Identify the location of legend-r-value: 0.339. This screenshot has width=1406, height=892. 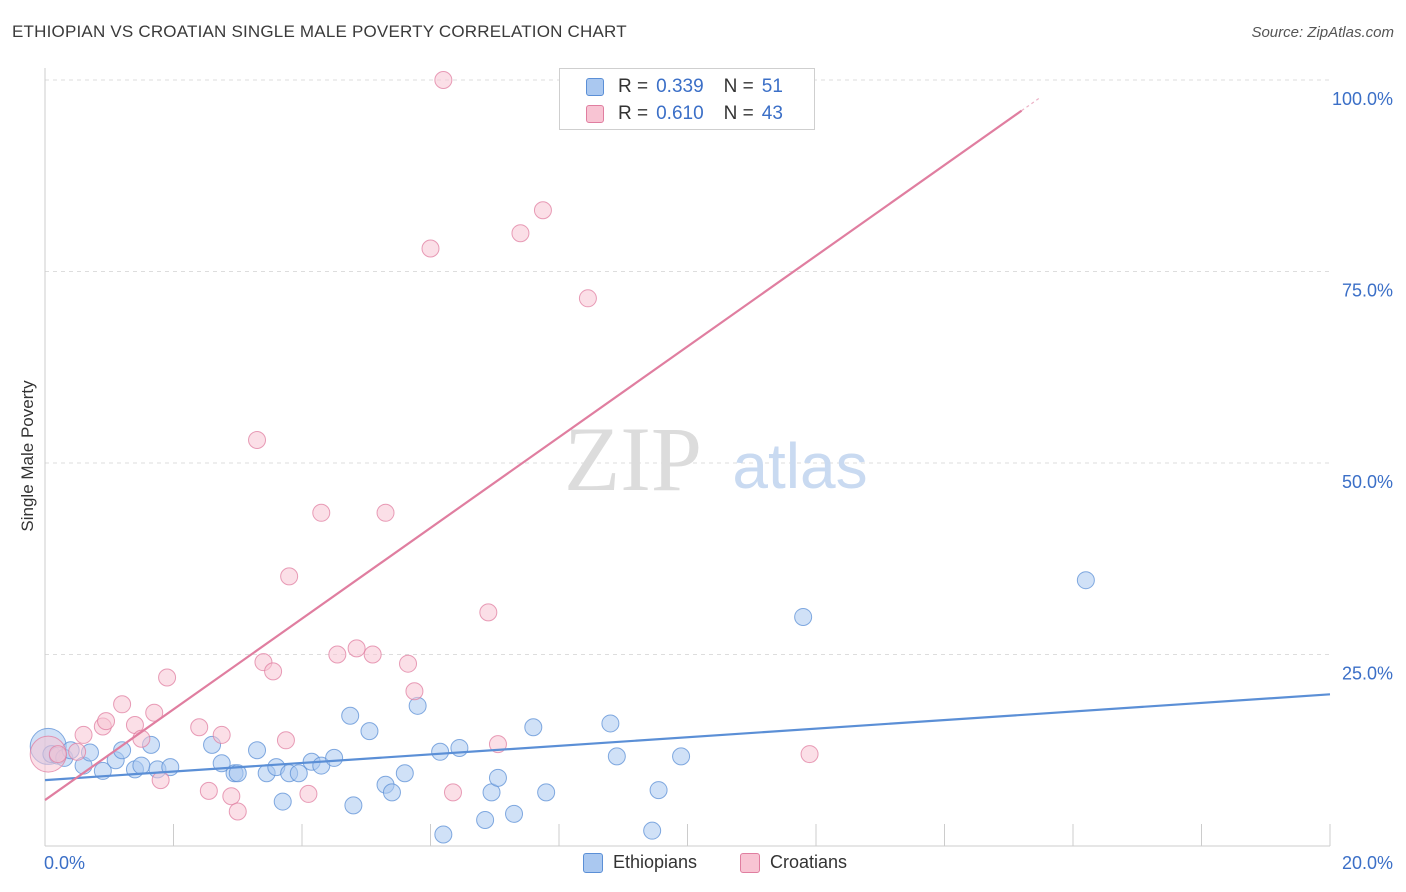
(680, 86).